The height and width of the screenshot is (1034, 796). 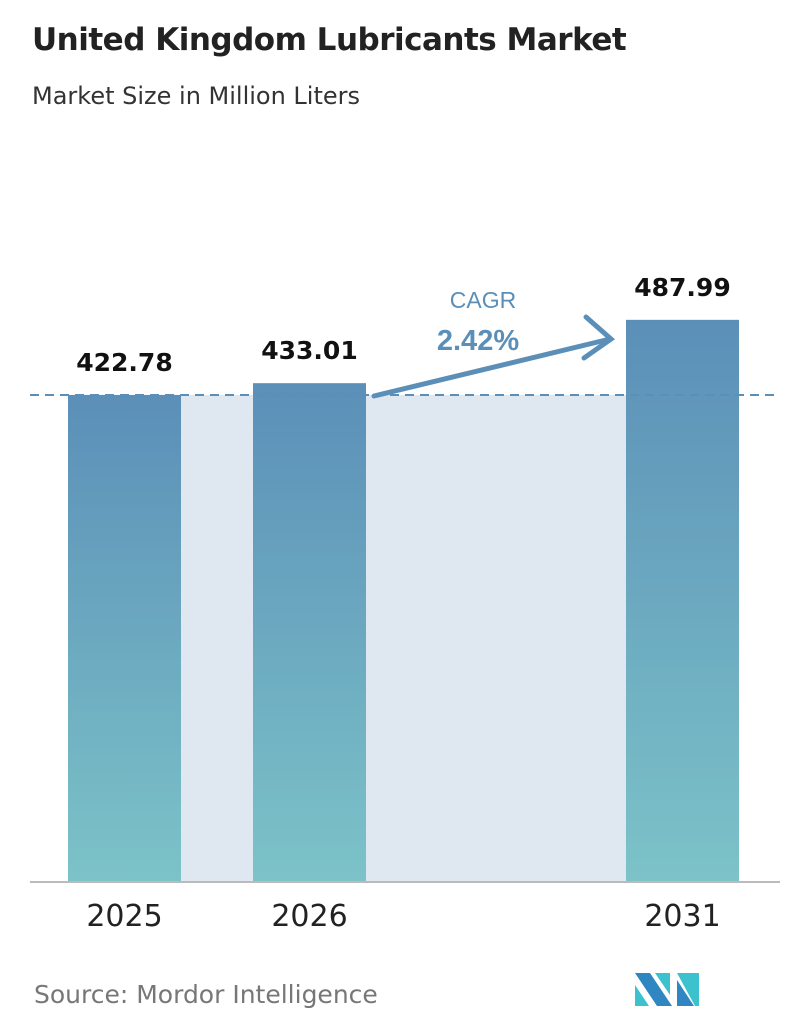 I want to click on source-note: Source: Mordor Intelligence, so click(x=206, y=994).